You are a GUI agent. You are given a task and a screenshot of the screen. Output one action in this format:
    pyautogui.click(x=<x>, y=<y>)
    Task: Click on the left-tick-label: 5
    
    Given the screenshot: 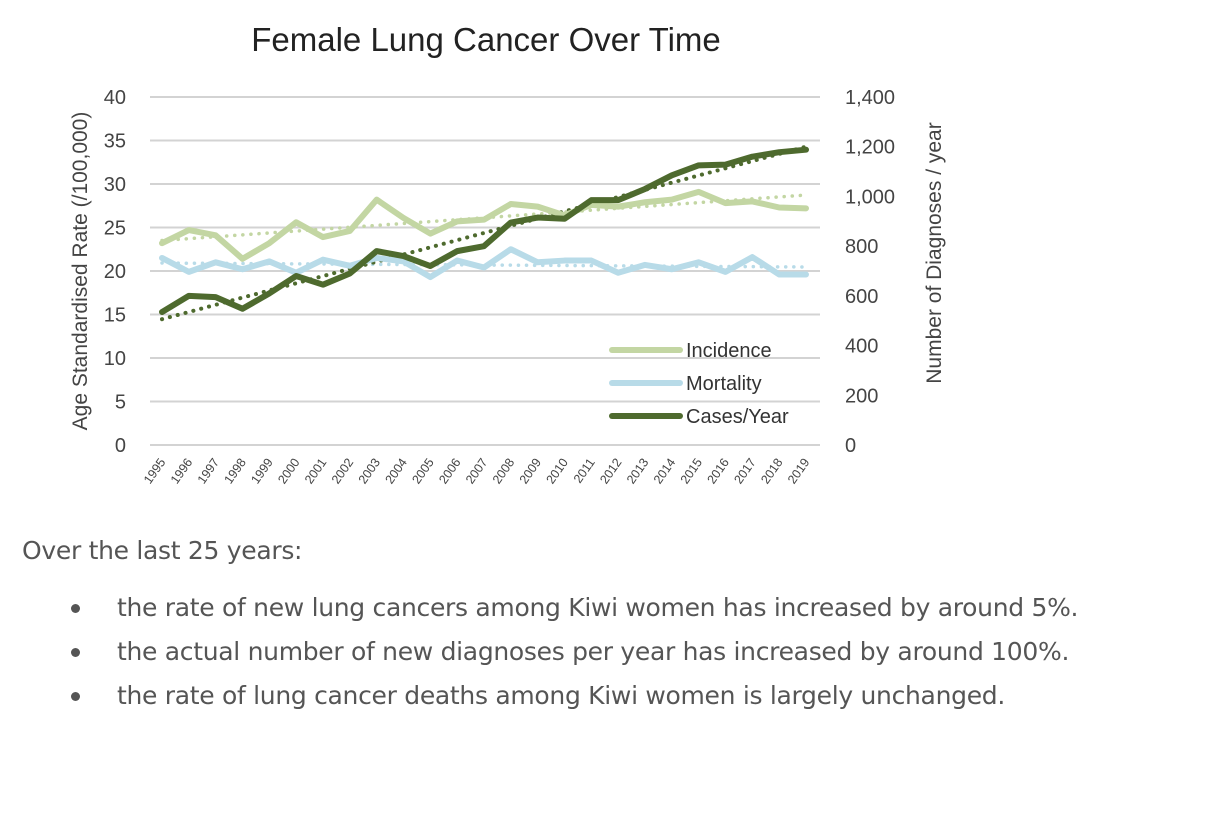 What is the action you would take?
    pyautogui.click(x=120, y=403)
    